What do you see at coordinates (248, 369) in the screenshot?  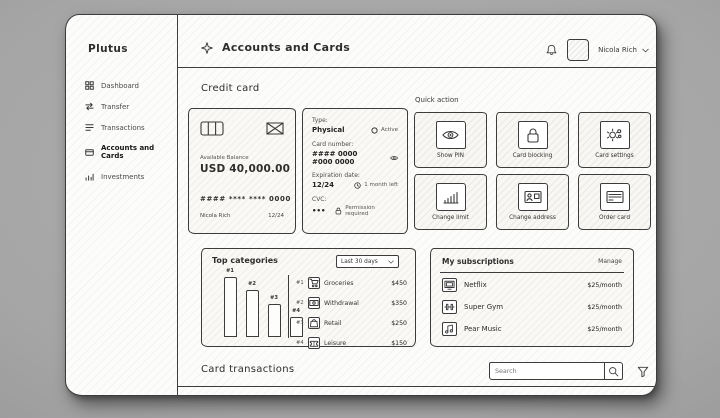 I see `card-transactions-title: Card transactions` at bounding box center [248, 369].